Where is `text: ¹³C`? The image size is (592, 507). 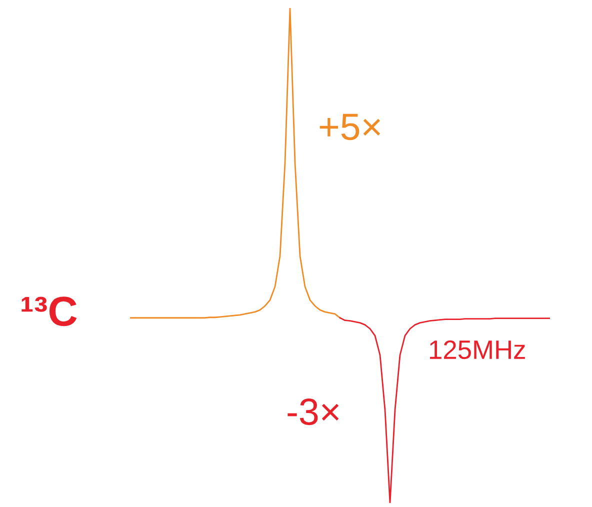 text: ¹³C is located at coordinates (49, 311).